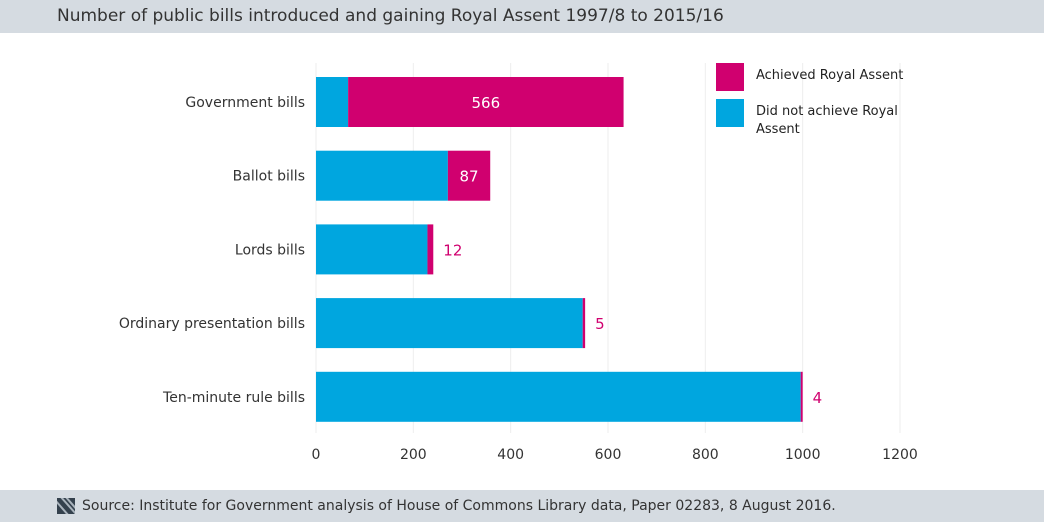 The image size is (1044, 522). I want to click on category-label: Government bills, so click(245, 103).